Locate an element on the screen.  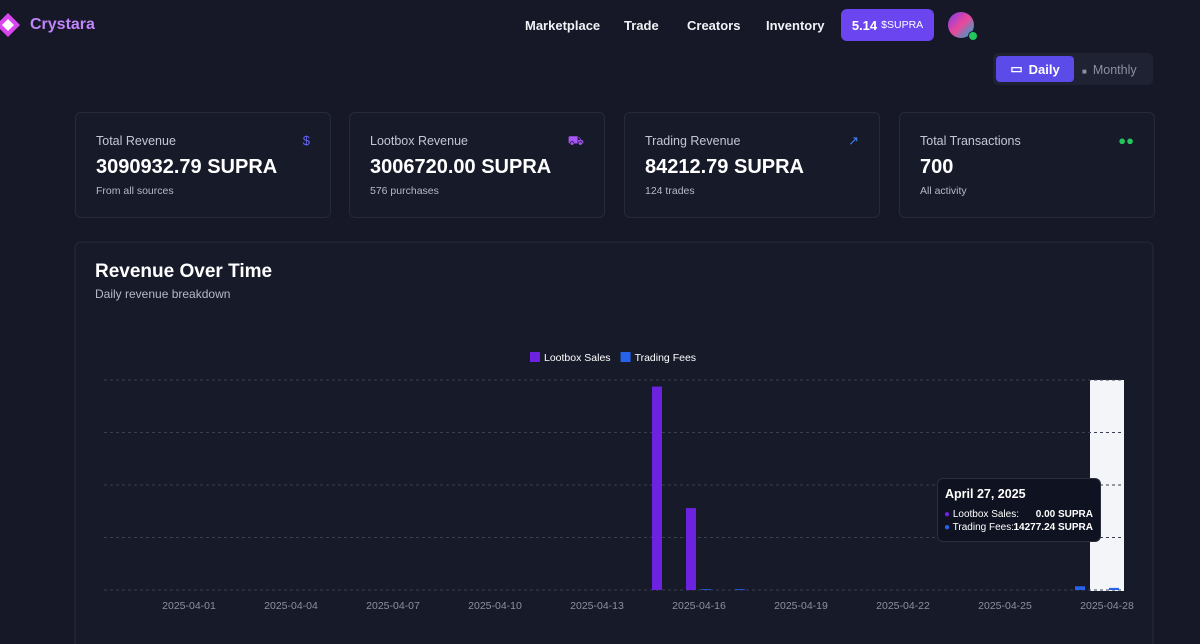
toggle-daily-label: Daily is located at coordinates (1044, 69).